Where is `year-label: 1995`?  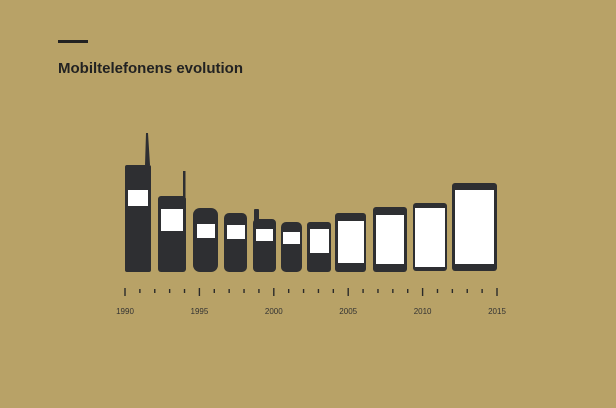 year-label: 1995 is located at coordinates (200, 311).